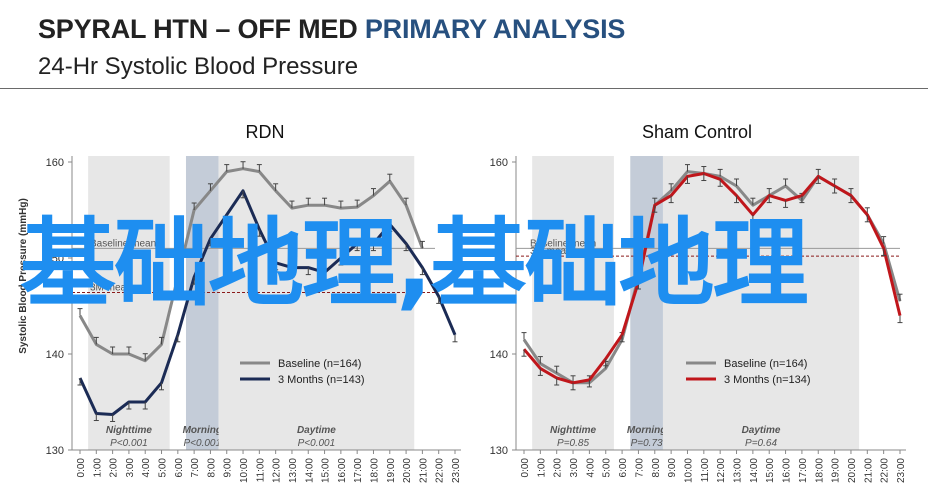 This screenshot has height=504, width=928. What do you see at coordinates (228, 468) in the screenshot?
I see `chart1-xtick-label-9: 9:00` at bounding box center [228, 468].